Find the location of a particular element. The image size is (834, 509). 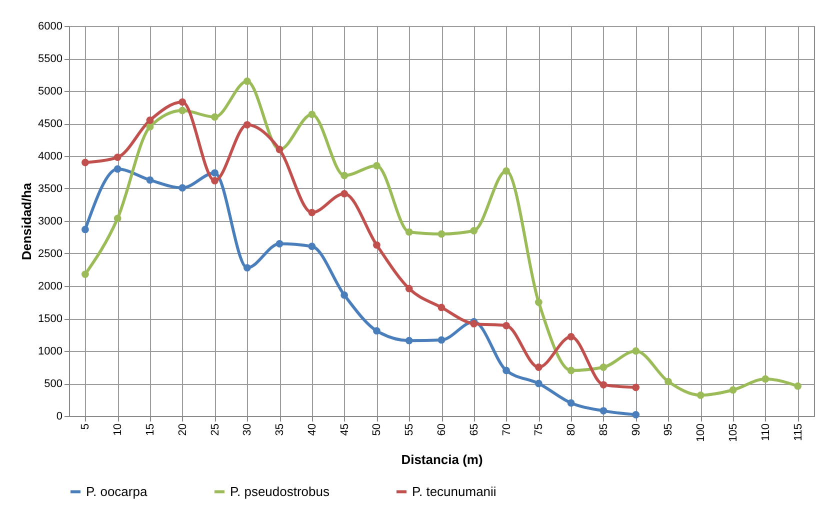

x-tick-label: 20 is located at coordinates (182, 430).